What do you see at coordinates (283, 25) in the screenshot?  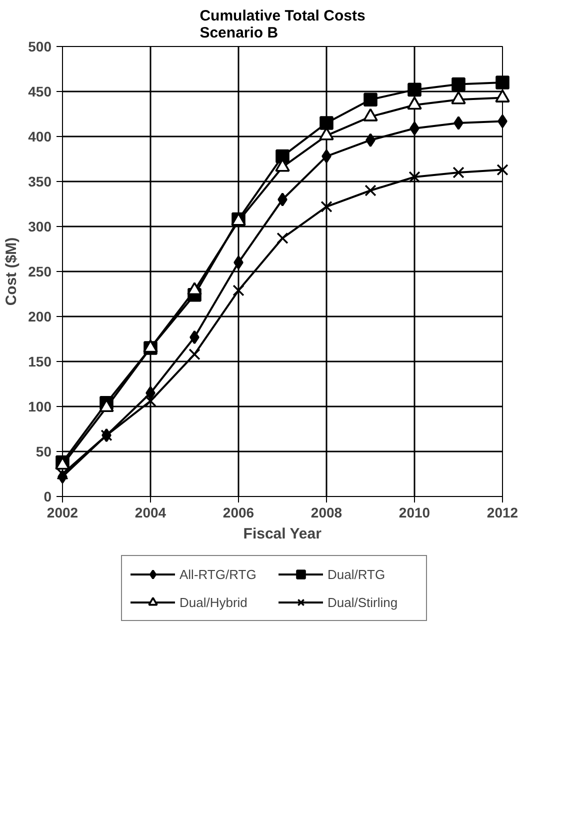 I see `chart-title: Cumulative Total Costs Scenario B` at bounding box center [283, 25].